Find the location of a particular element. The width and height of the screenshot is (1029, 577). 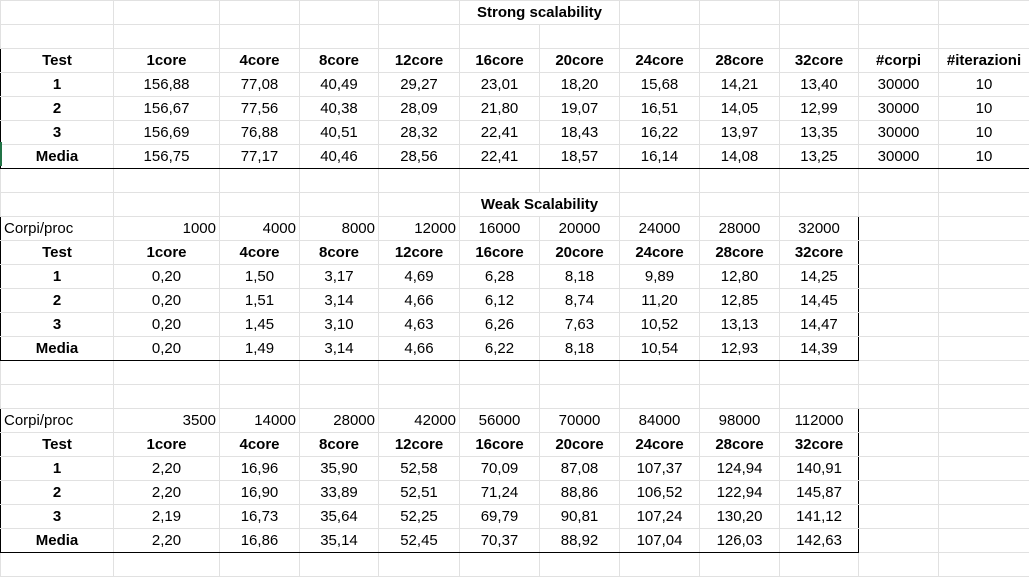

weak-value-cell: 4,69 is located at coordinates (419, 277).